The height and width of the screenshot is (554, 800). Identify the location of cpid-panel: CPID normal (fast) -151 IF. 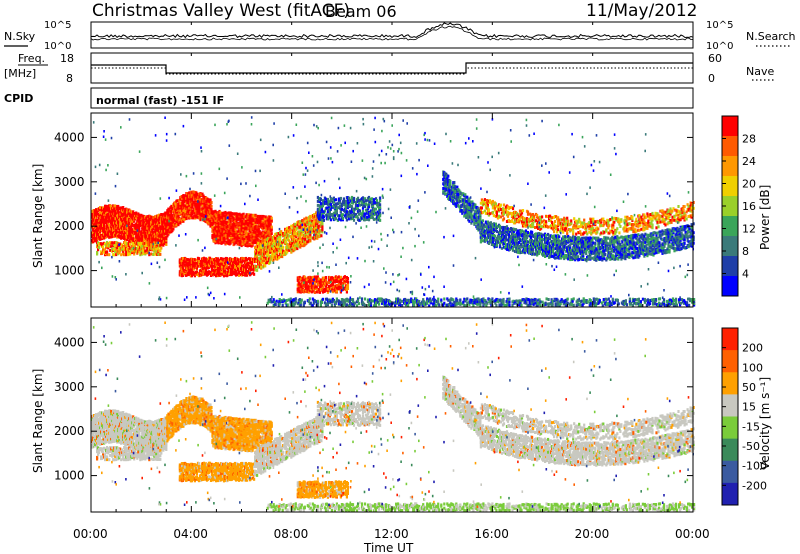
(349, 98).